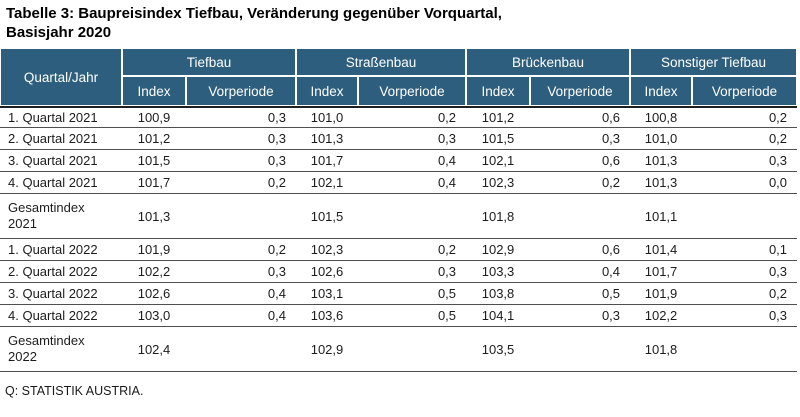 The image size is (800, 417). I want to click on table-row: Gesamtindex 2021 101,3 101,5 101,8 101,1, so click(399, 217).